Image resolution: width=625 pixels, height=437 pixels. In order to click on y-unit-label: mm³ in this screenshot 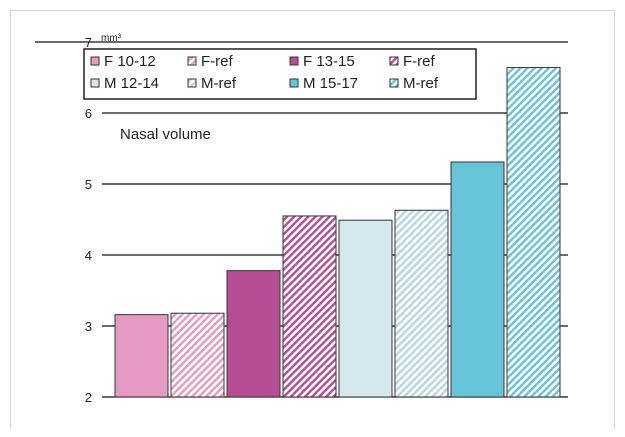, I will do `click(111, 38)`.